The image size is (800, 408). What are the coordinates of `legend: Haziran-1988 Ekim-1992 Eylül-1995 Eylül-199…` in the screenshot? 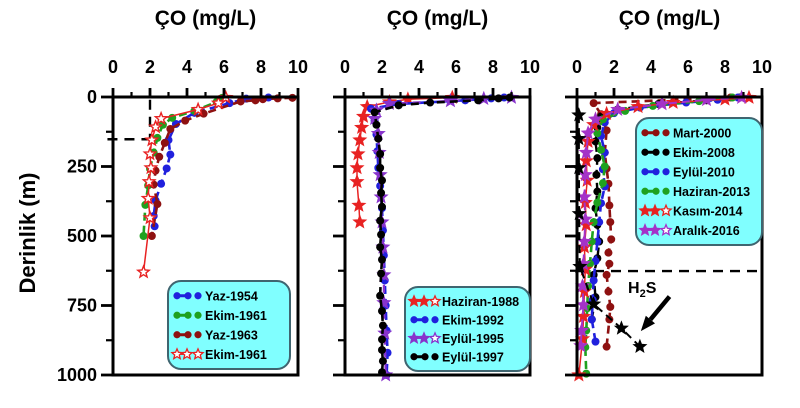 It's located at (467, 329).